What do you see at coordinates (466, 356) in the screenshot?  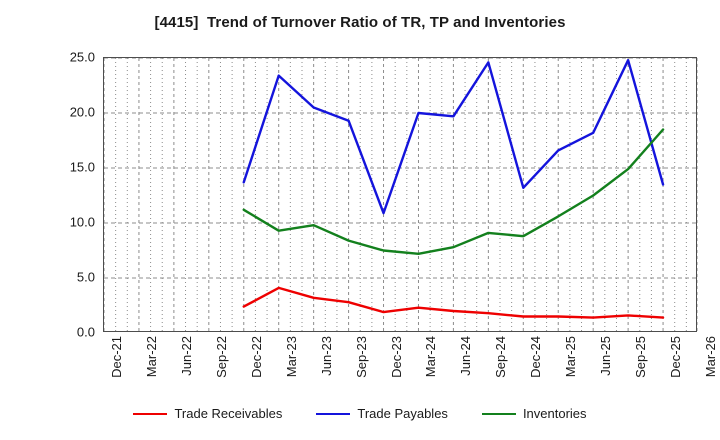 I see `x-tick-label: Jun-24` at bounding box center [466, 356].